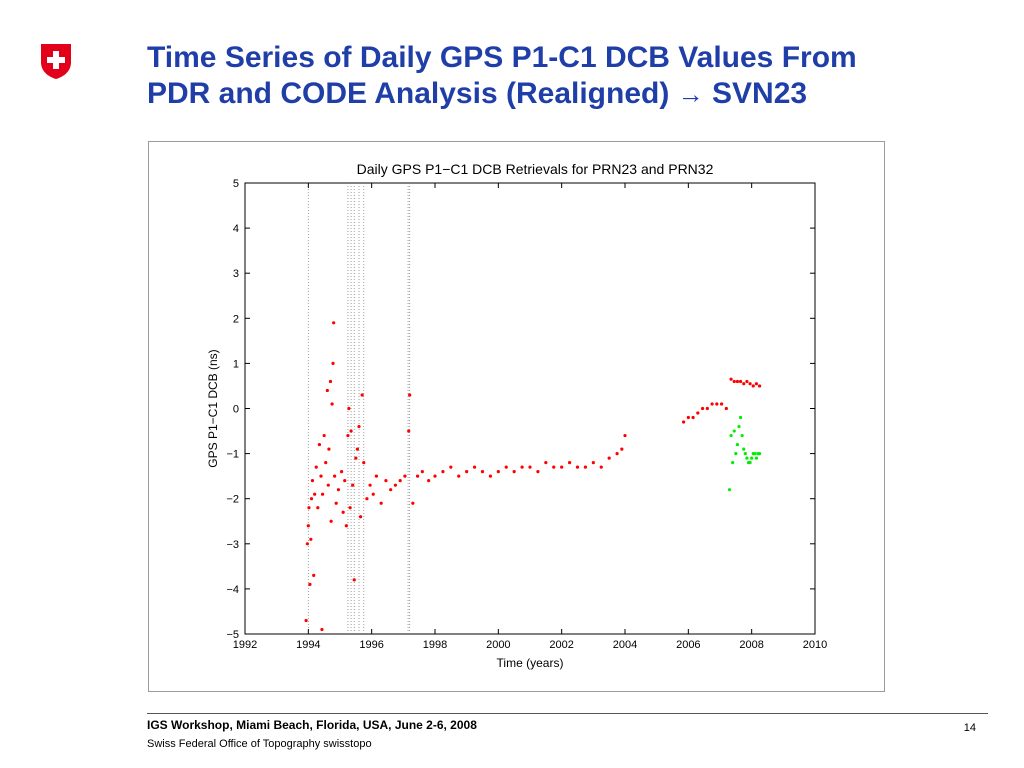 The width and height of the screenshot is (1024, 768). I want to click on y-tick-label: −3, so click(232, 545).